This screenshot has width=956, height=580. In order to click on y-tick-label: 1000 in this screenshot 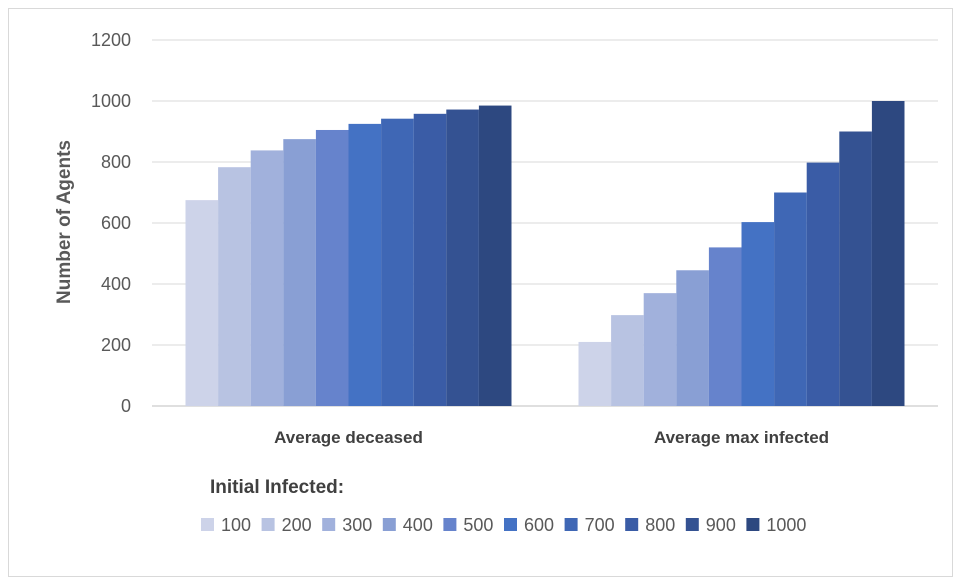, I will do `click(111, 101)`.